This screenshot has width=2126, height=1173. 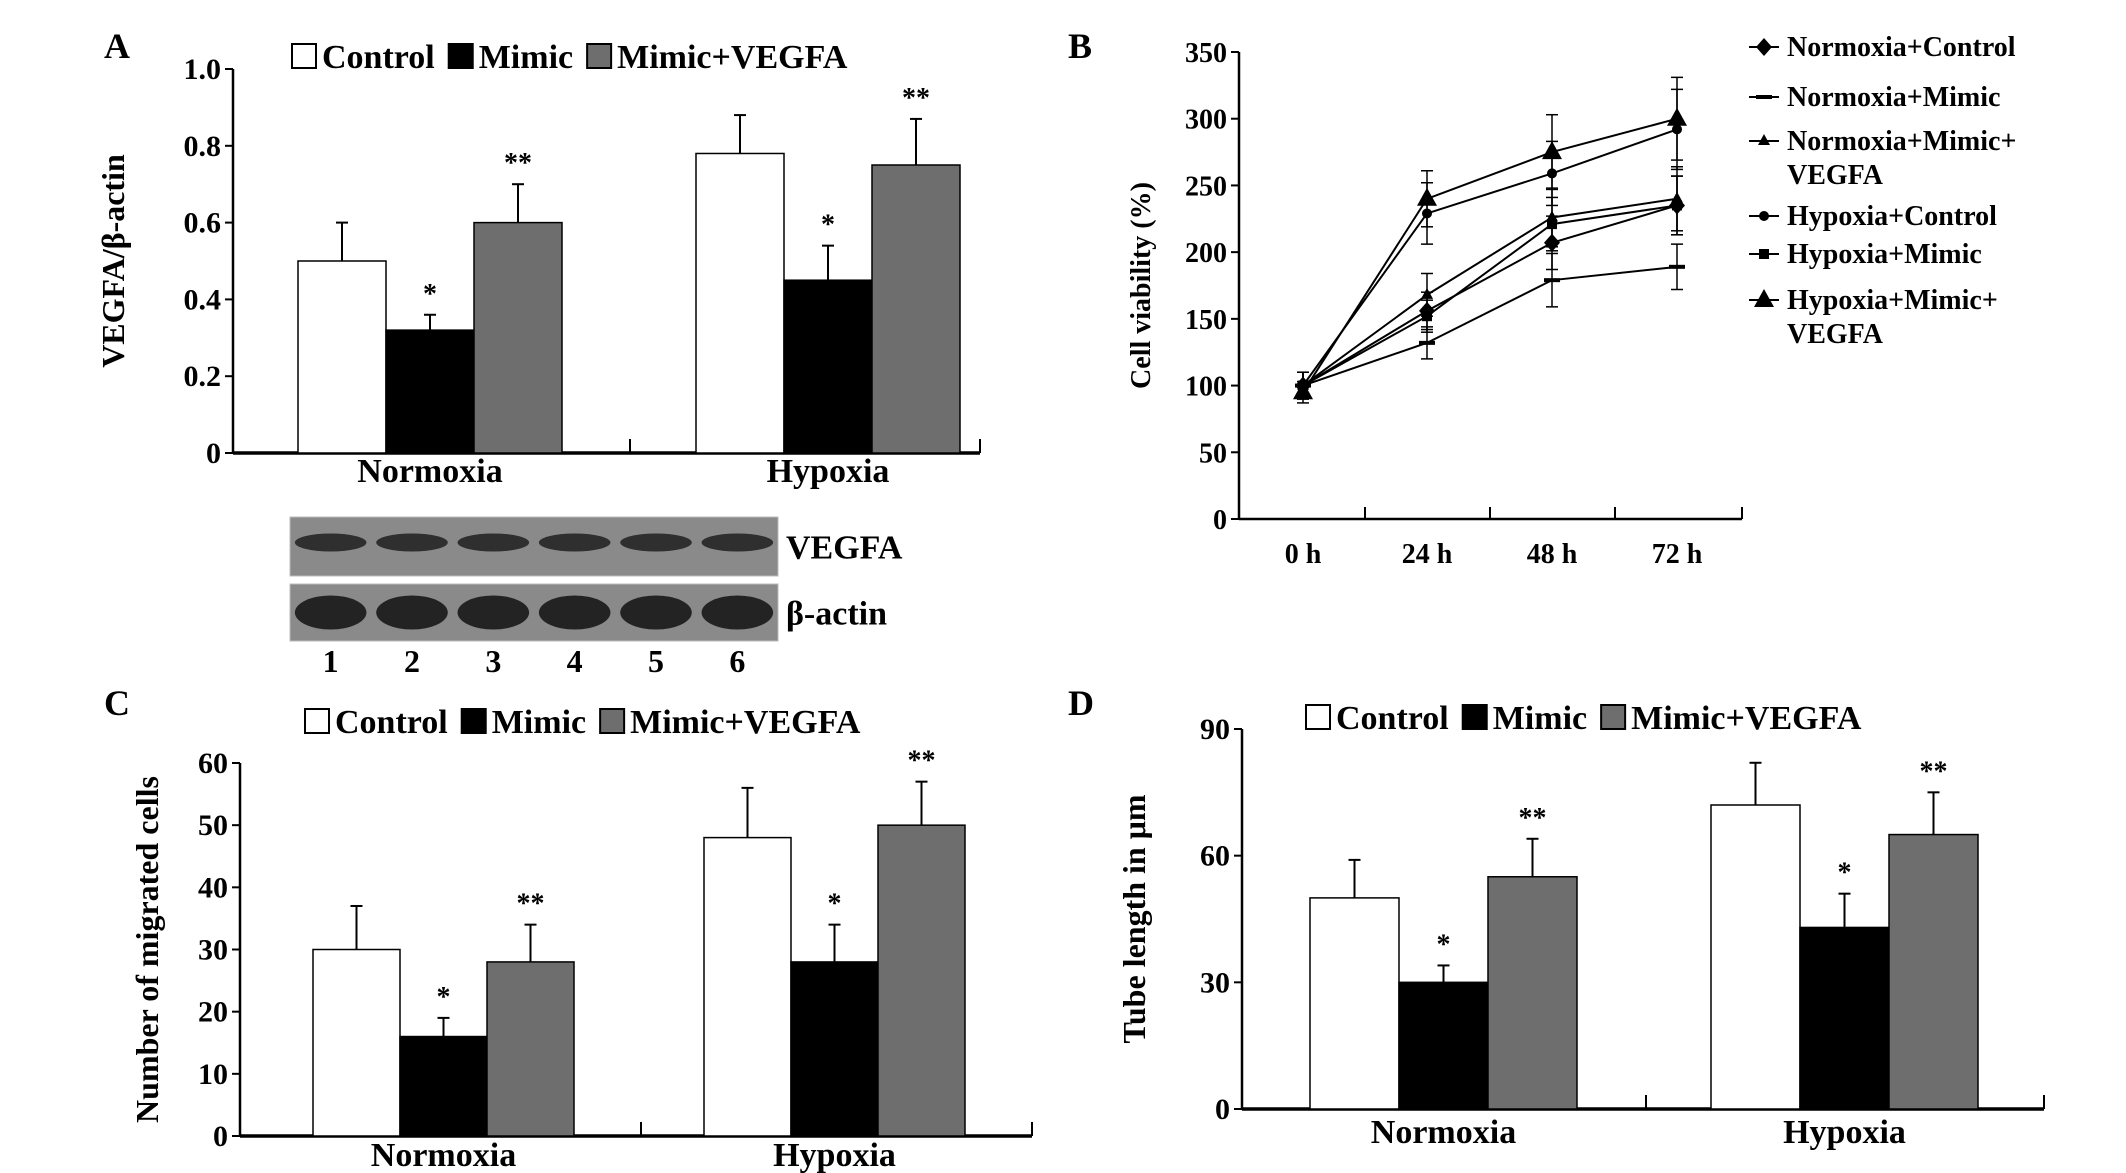 I want to click on series-normoxia-control, so click(x=1490, y=287).